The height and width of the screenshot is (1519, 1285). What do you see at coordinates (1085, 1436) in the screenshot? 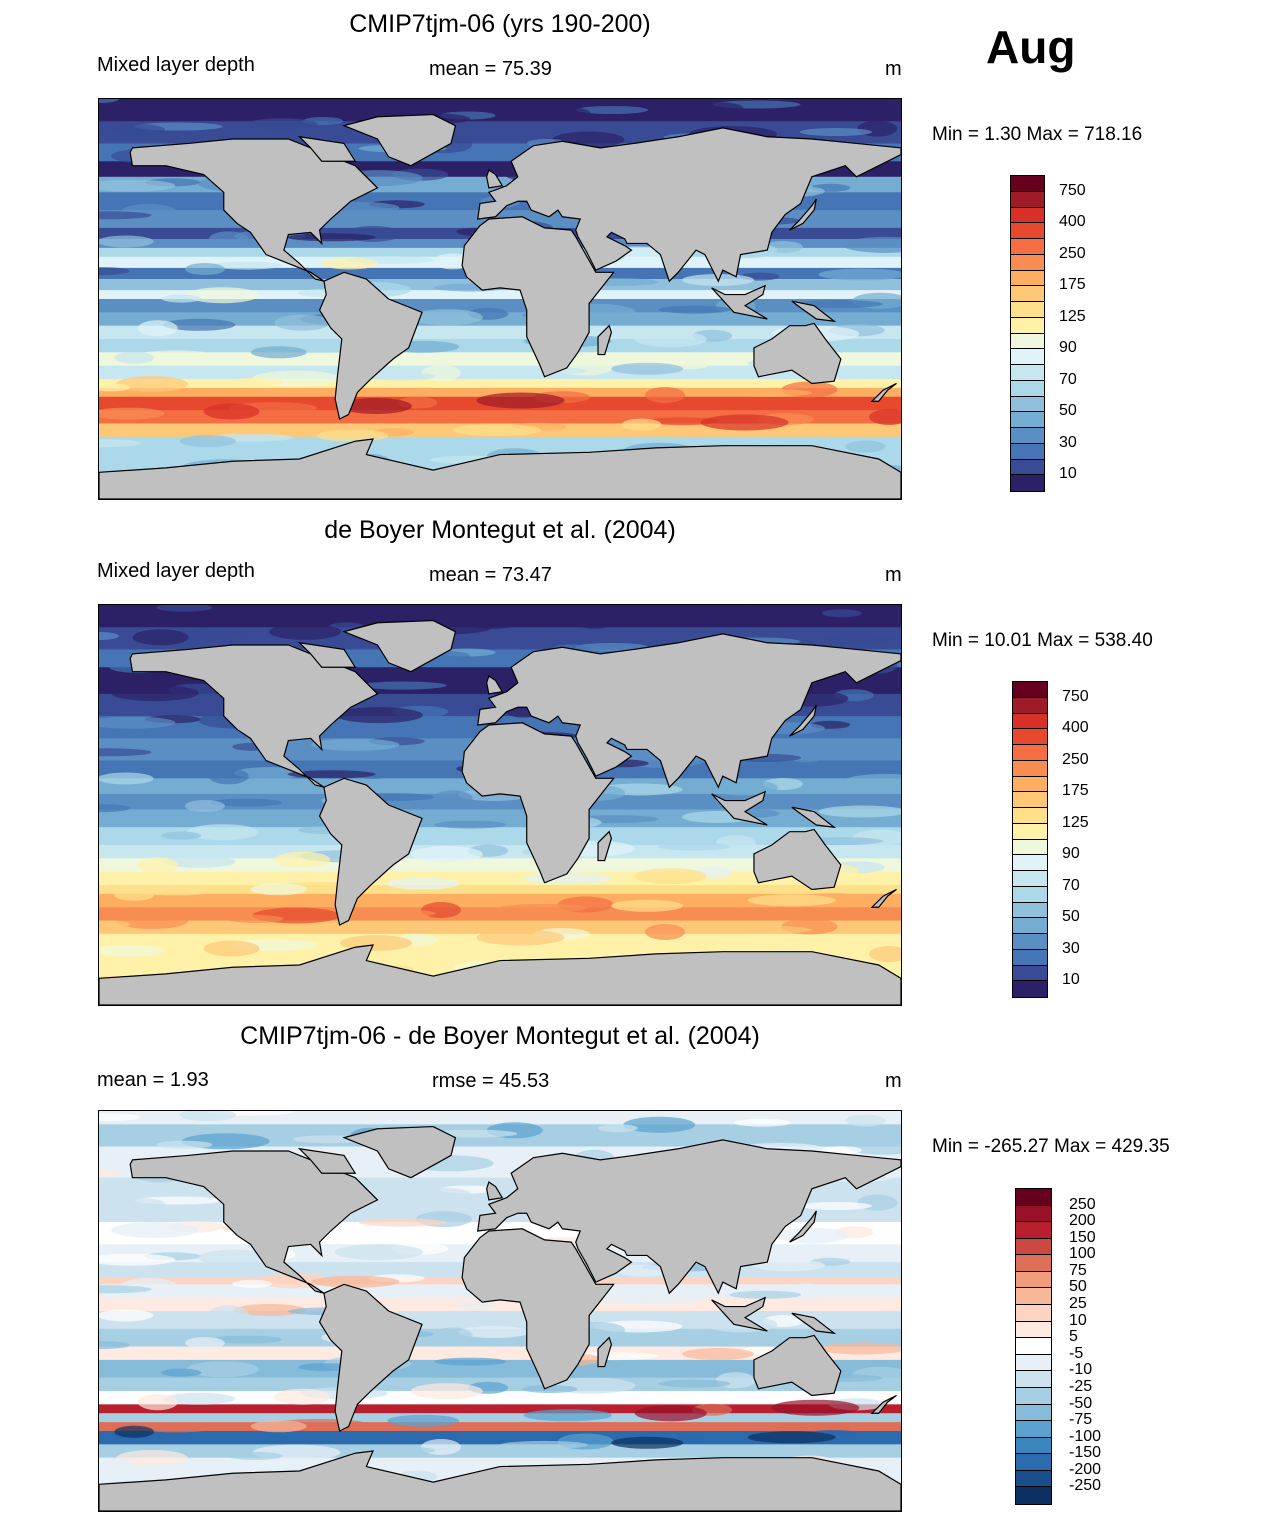
I see `colorbar-label: -100` at bounding box center [1085, 1436].